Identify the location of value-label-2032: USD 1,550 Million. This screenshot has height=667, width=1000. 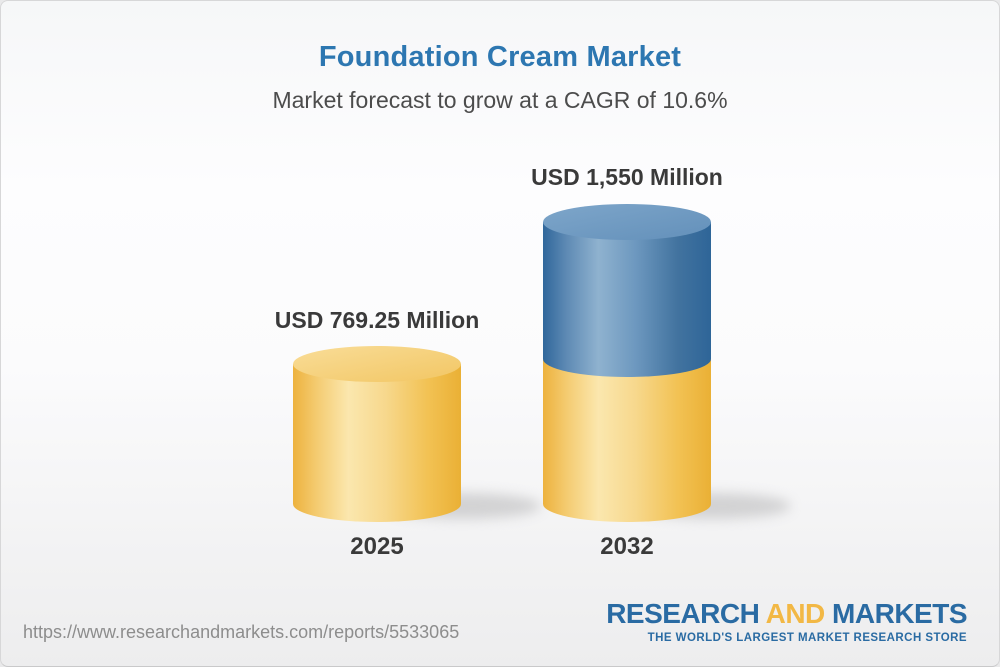
(627, 177).